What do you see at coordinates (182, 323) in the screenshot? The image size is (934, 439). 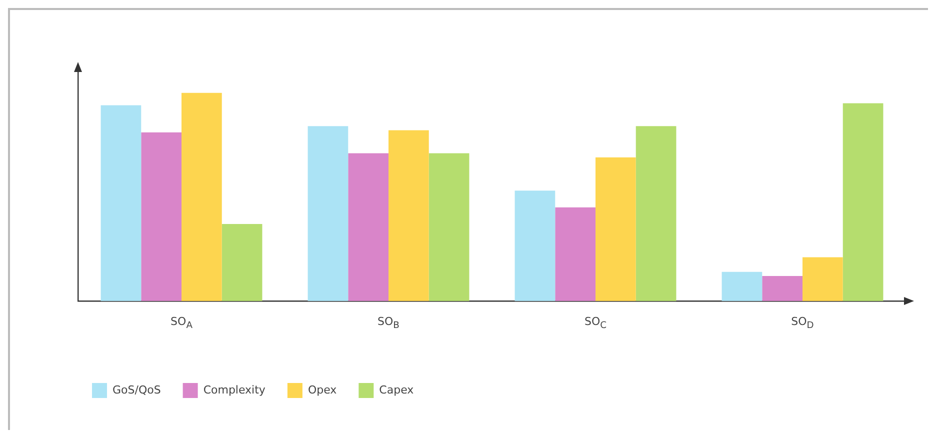 I see `x-tick-label: SO$_{A}$` at bounding box center [182, 323].